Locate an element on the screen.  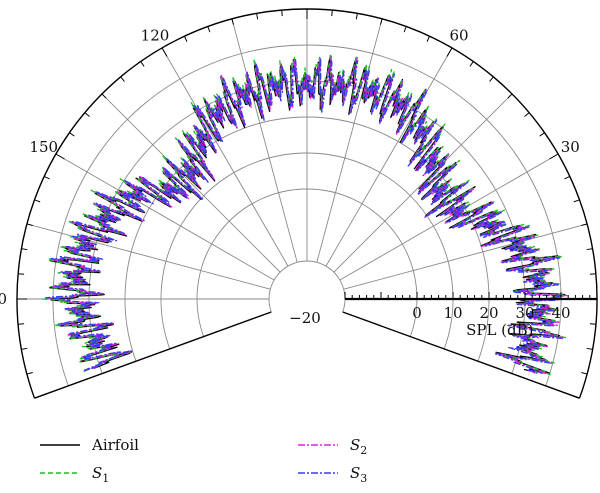
radial-tick-label-inner: −20 is located at coordinates (305, 318).